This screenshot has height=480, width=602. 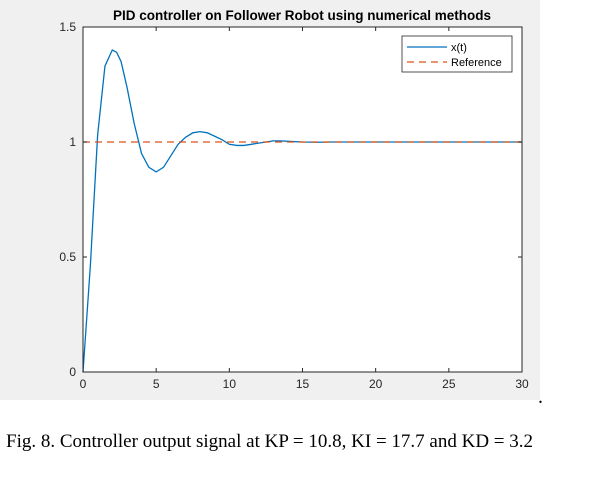 I want to click on x-tick-label: 25, so click(x=449, y=384).